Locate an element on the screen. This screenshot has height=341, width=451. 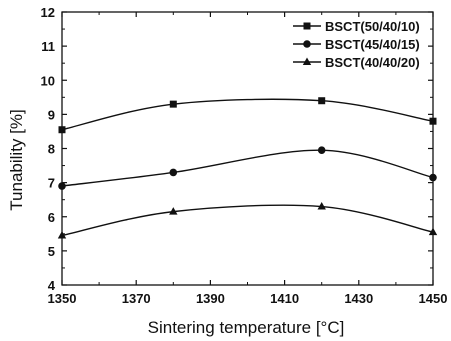
y-tick-label: 11 is located at coordinates (48, 46).